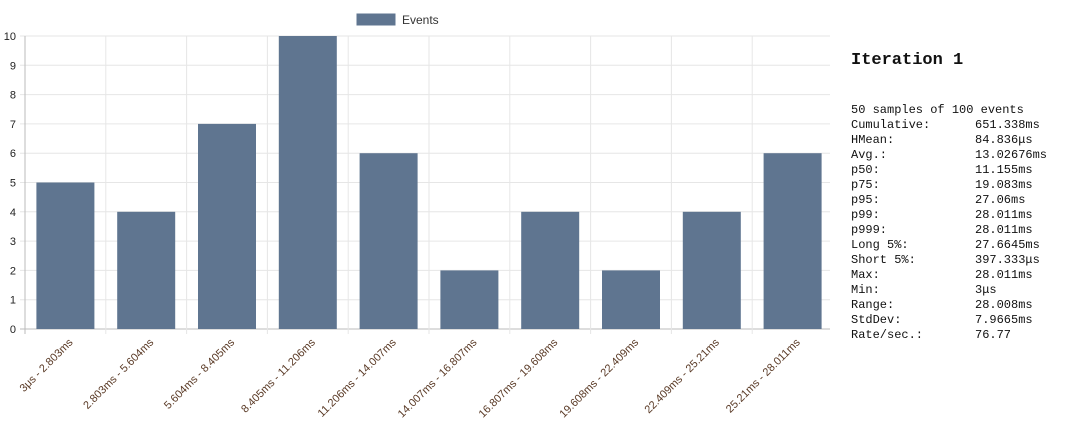 The image size is (1065, 447). Describe the element at coordinates (880, 245) in the screenshot. I see `stat-label: Long 5%:` at that location.